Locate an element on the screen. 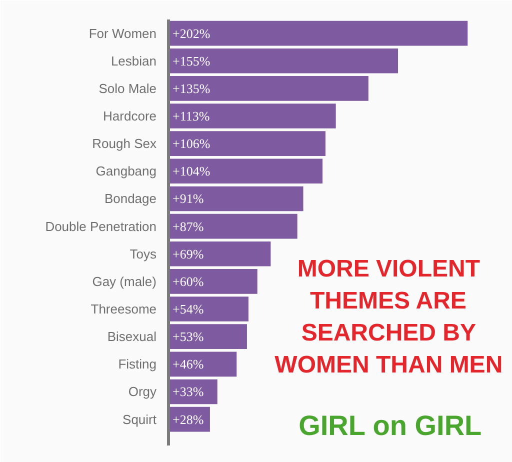  data-label: +104% is located at coordinates (191, 171).